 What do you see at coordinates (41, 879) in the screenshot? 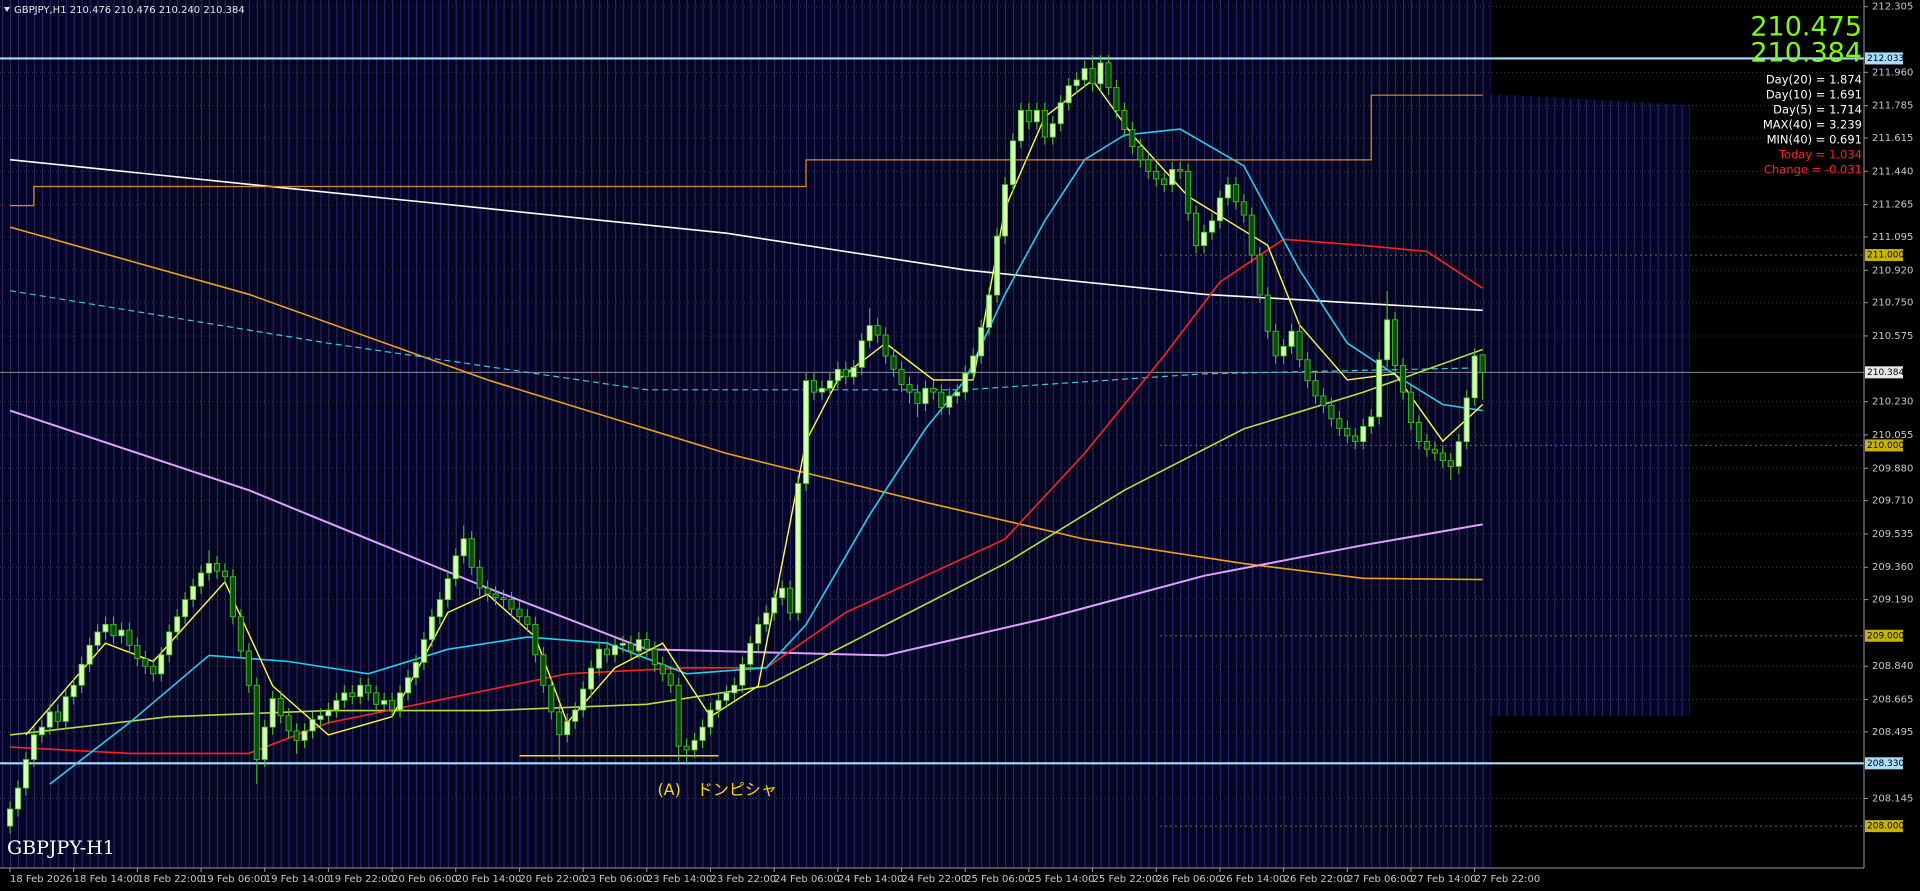
I see `x-tick-label: 18 Feb 2026` at bounding box center [41, 879].